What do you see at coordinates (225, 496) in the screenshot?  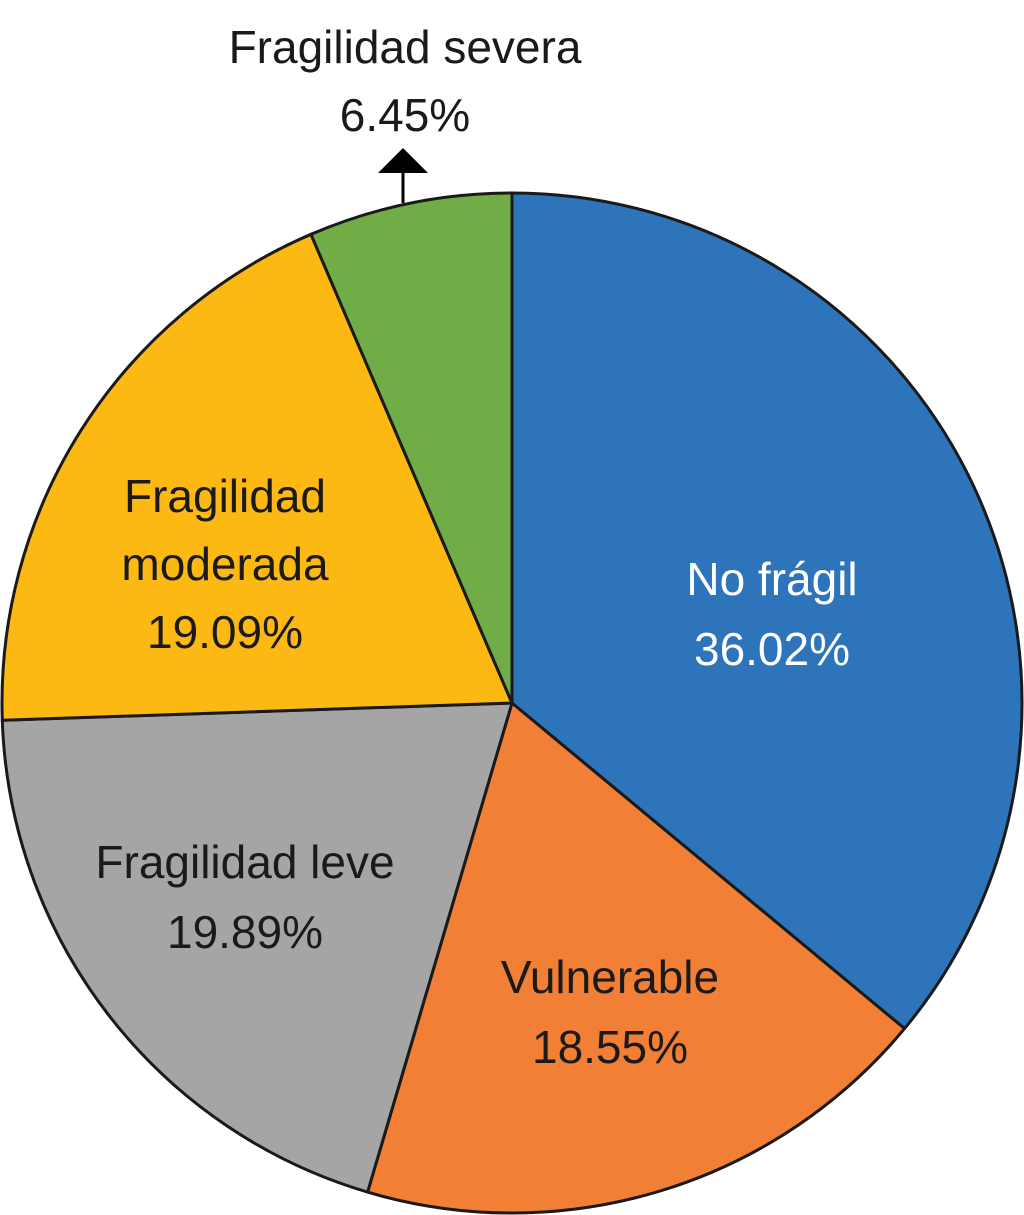 I see `slice-label-fragilidad-moderada-line1: Fragilidad` at bounding box center [225, 496].